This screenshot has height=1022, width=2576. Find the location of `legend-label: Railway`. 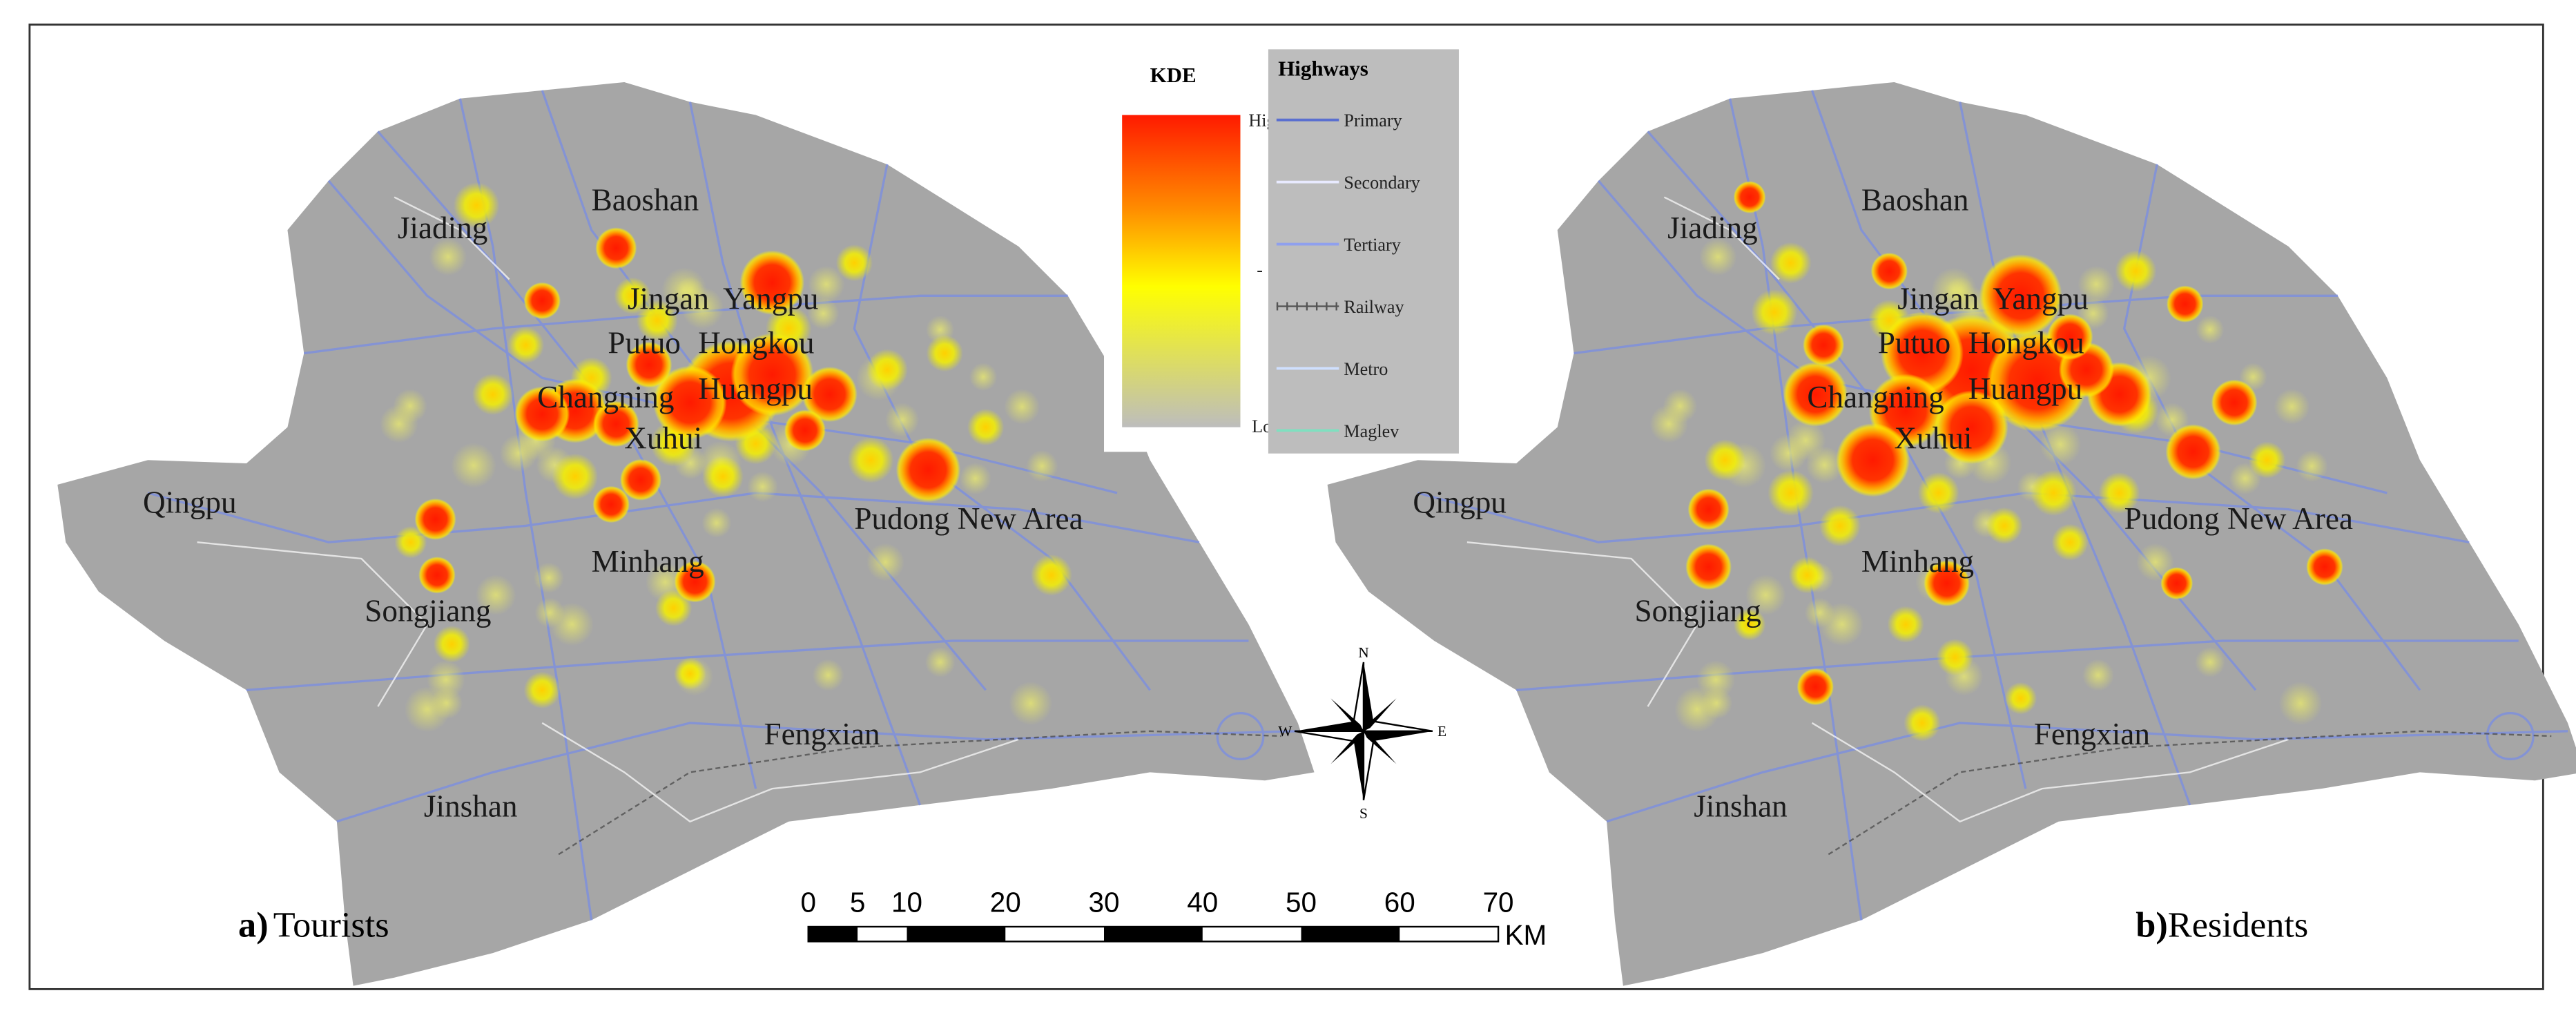

legend-label: Railway is located at coordinates (1374, 307).